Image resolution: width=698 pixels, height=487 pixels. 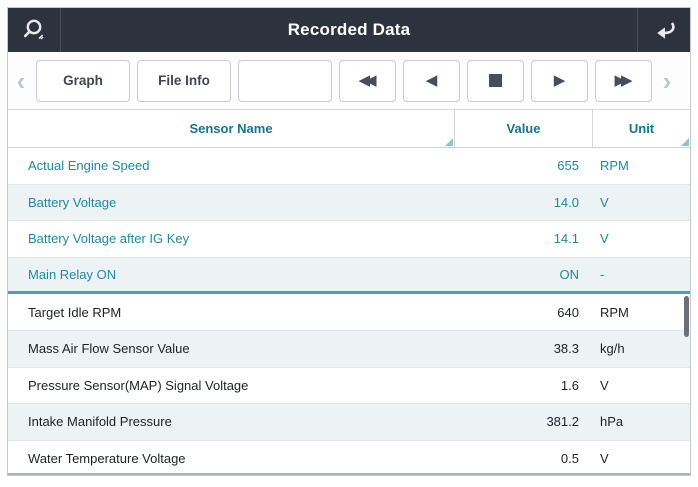 I want to click on top-bar: Recorded Data, so click(x=349, y=30).